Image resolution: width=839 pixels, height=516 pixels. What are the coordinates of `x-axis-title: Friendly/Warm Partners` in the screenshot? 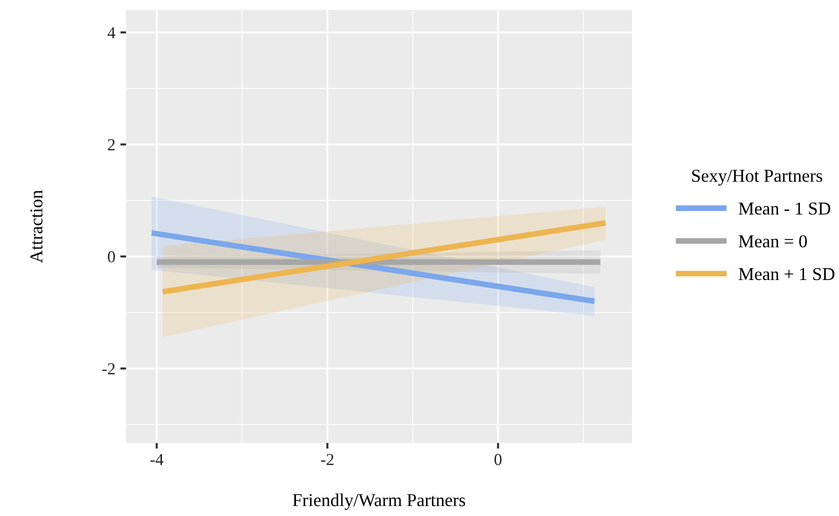 It's located at (379, 502).